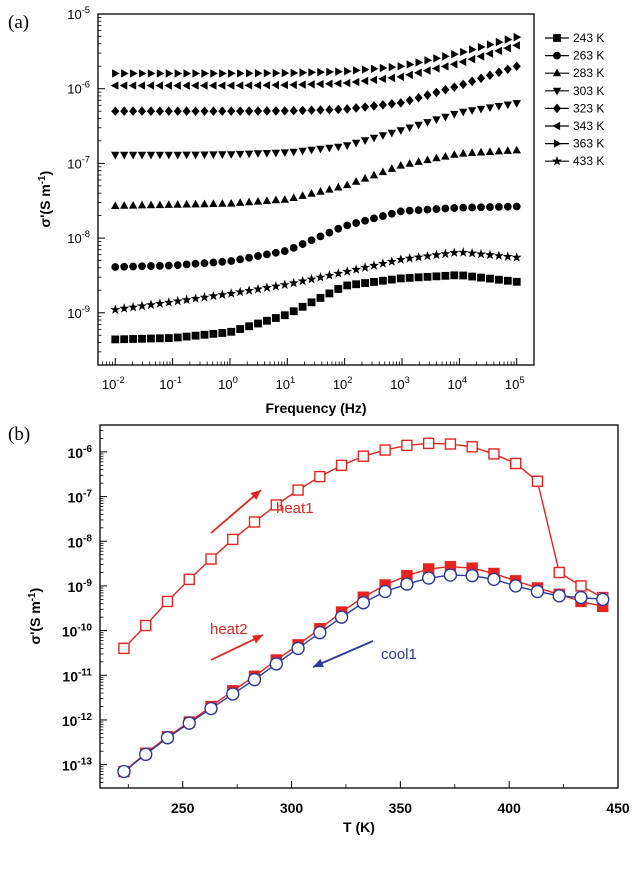 Image resolution: width=642 pixels, height=869 pixels. I want to click on series-363k, so click(317, 55).